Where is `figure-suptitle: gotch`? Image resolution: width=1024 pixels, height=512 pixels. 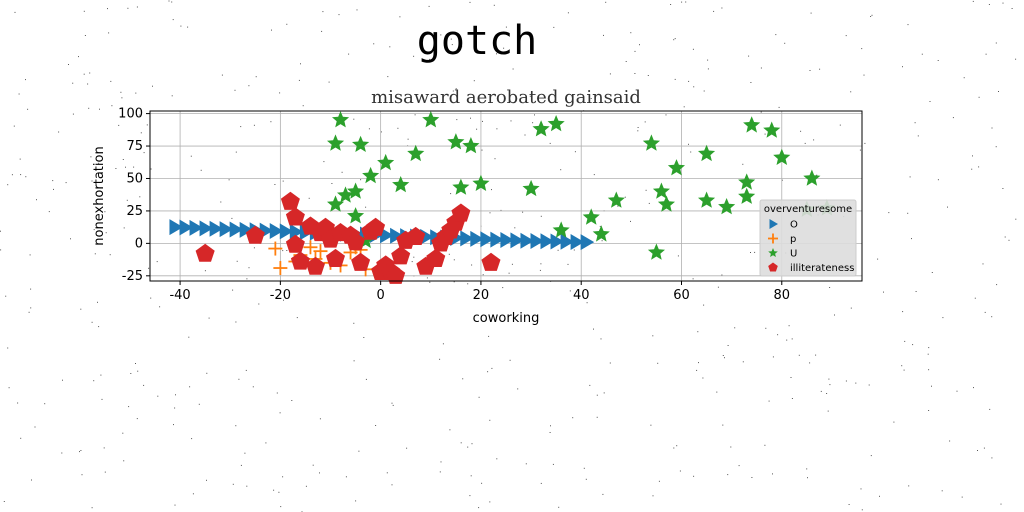
figure-suptitle: gotch is located at coordinates (477, 41).